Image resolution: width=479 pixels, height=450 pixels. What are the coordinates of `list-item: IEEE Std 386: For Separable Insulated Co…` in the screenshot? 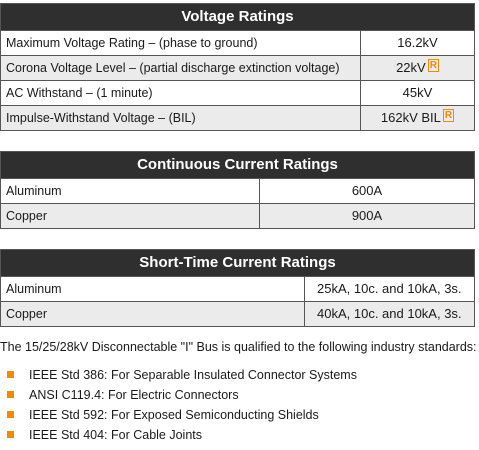 It's located at (182, 375).